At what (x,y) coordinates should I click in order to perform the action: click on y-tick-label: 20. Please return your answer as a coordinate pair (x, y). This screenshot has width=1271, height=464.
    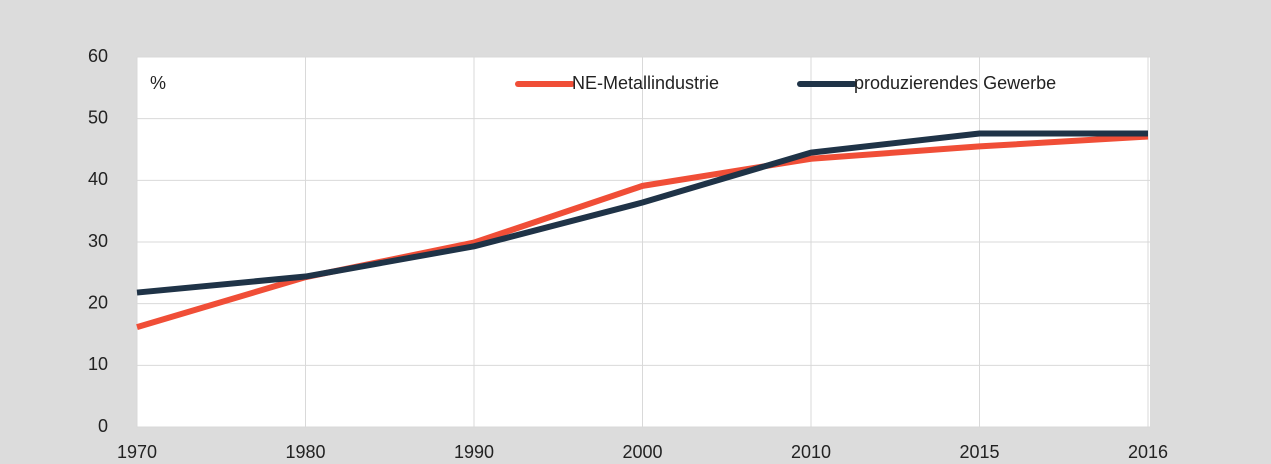
    Looking at the image, I should click on (98, 302).